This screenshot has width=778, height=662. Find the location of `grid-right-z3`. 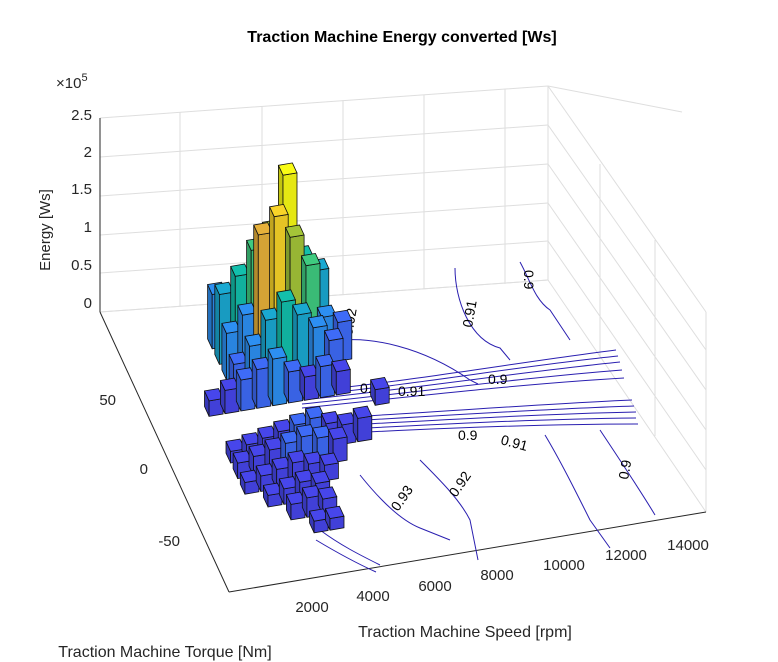

grid-right-z3 is located at coordinates (627, 277).